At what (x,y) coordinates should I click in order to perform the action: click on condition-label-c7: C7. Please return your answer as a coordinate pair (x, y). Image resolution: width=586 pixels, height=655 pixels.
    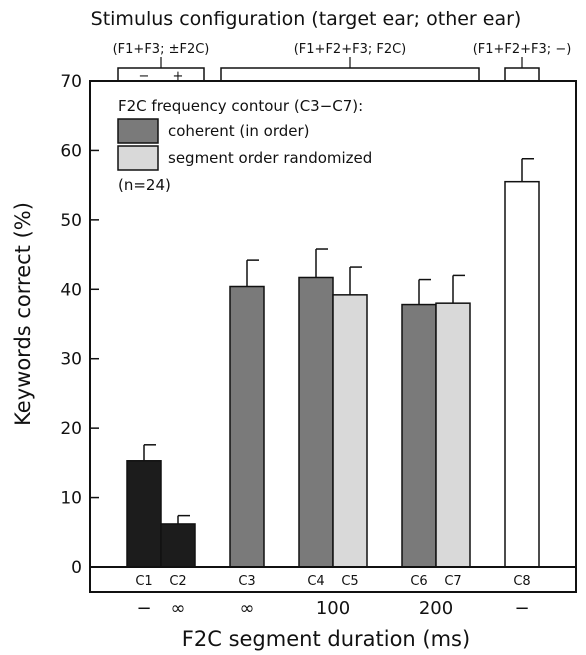
    Looking at the image, I should click on (452, 581).